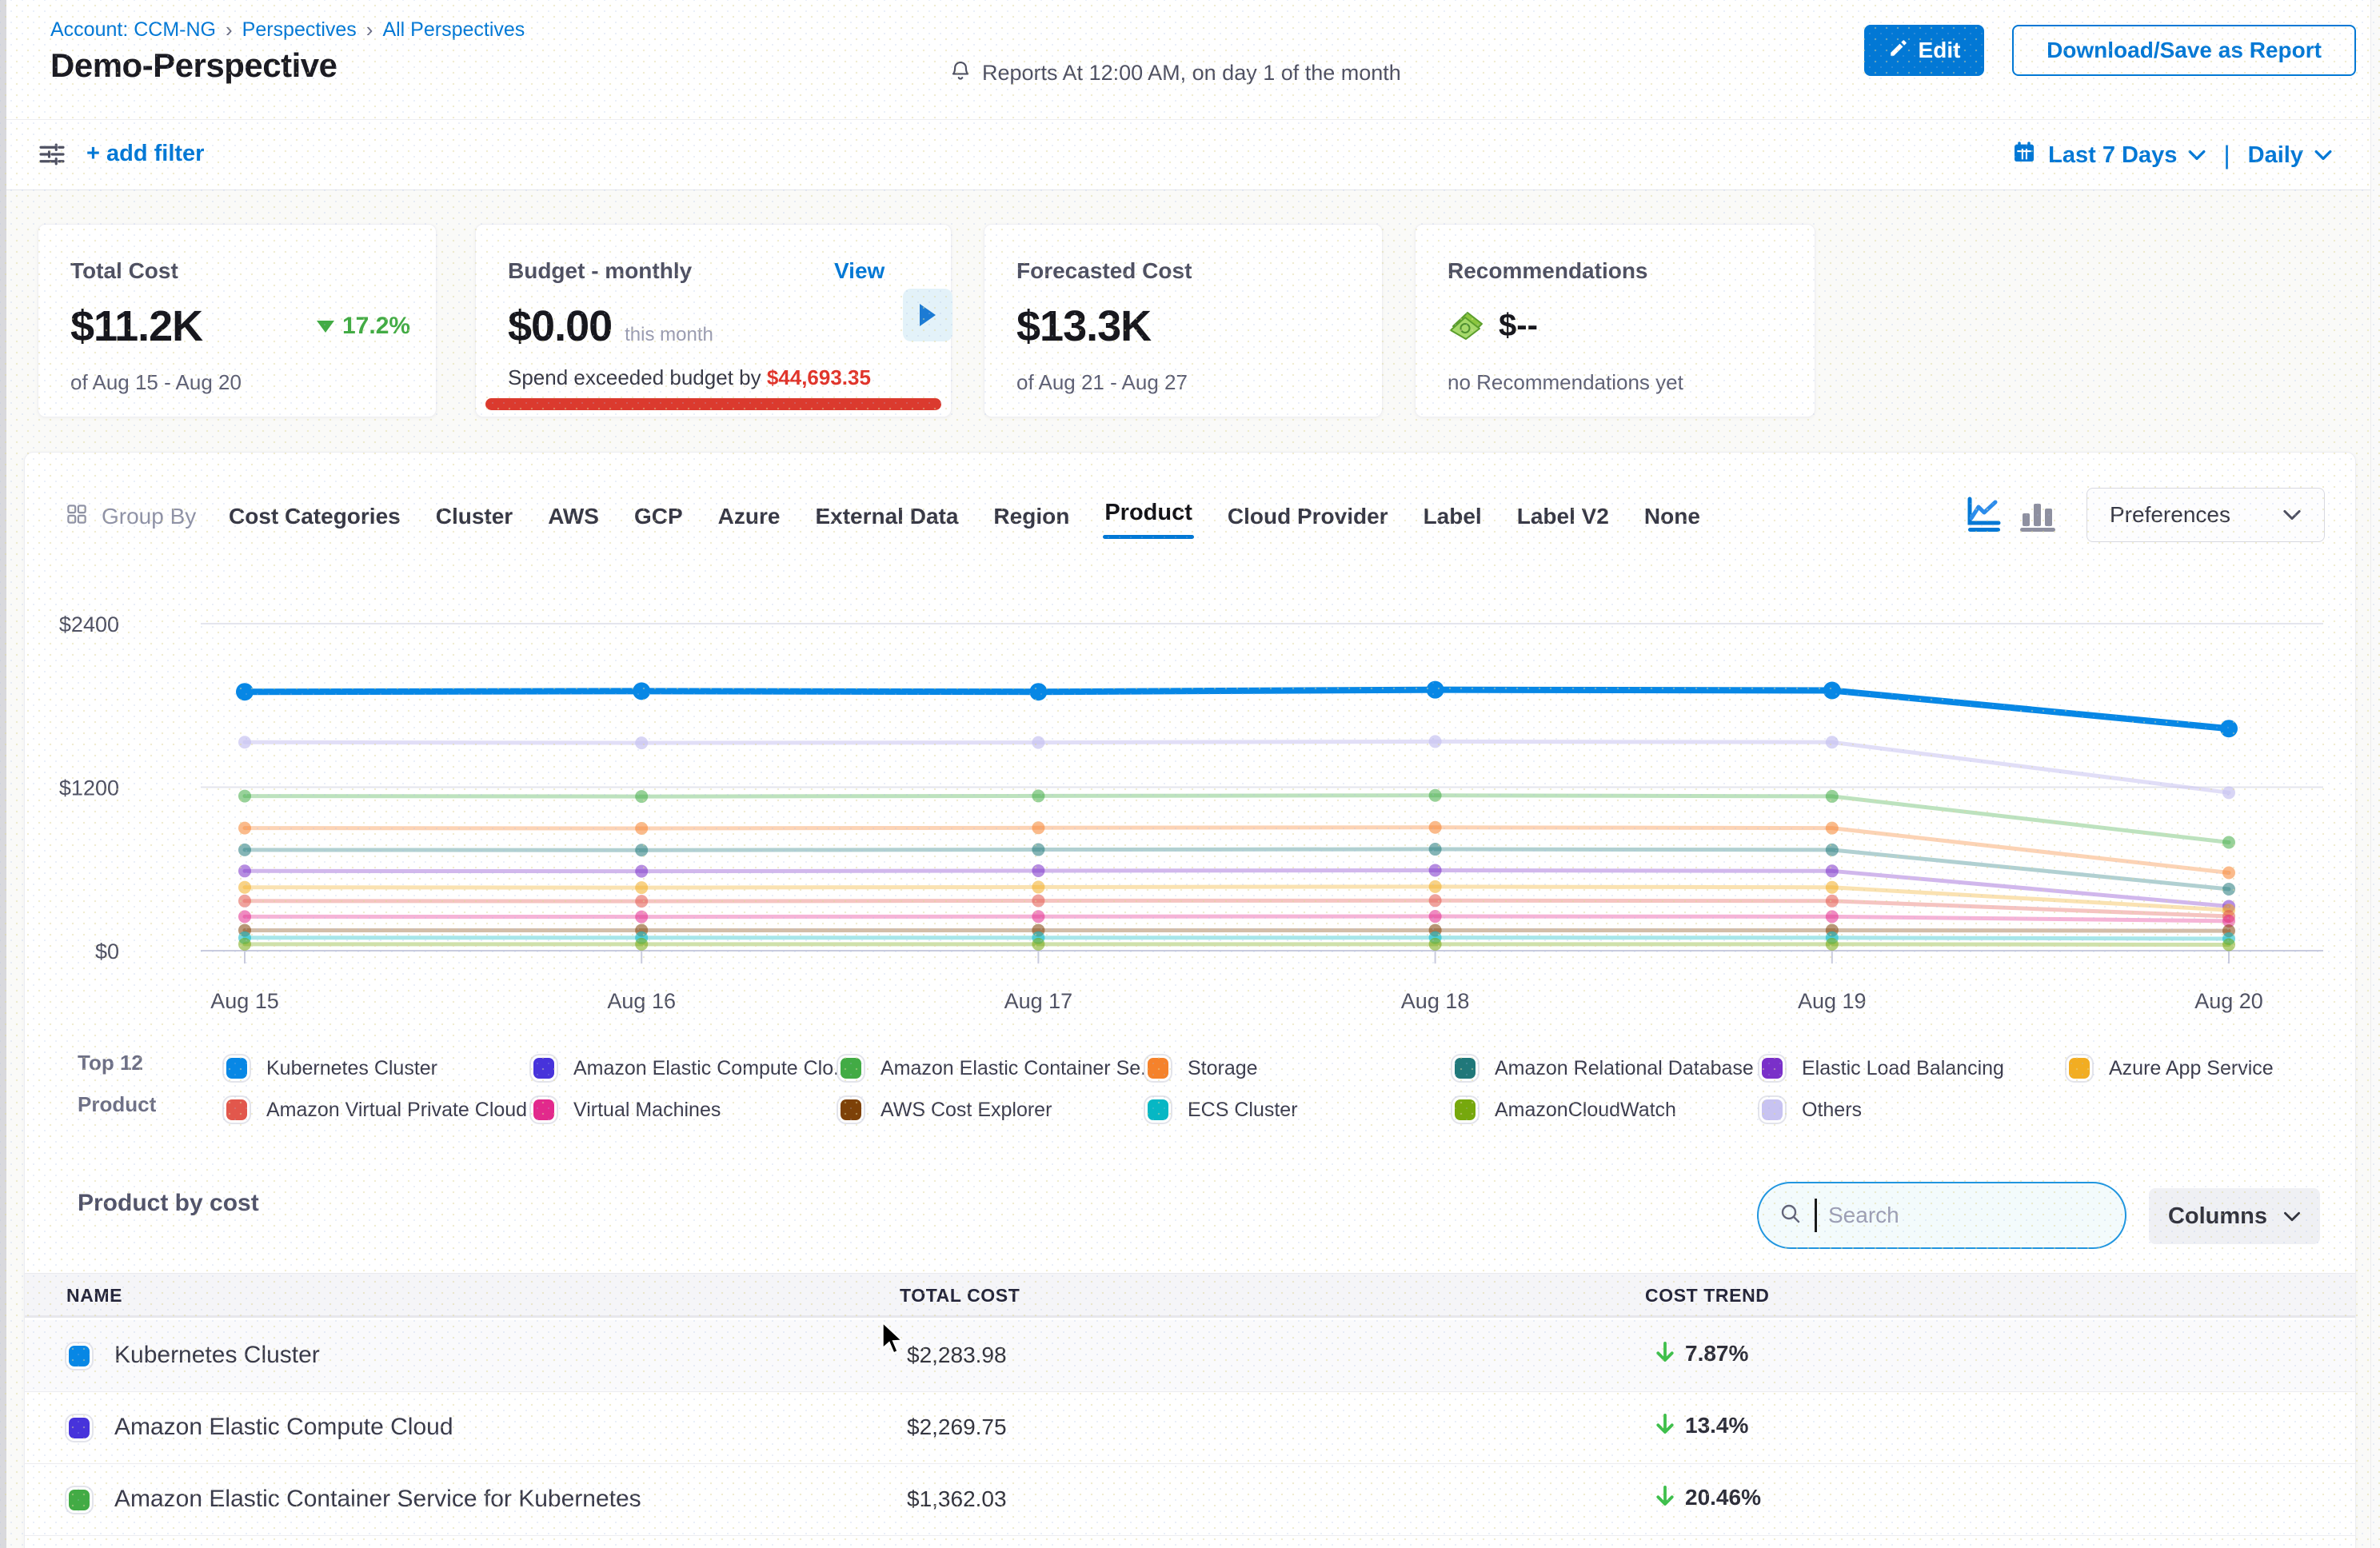 Image resolution: width=2380 pixels, height=1548 pixels. What do you see at coordinates (2205, 515) in the screenshot?
I see `preferences-dropdown: Preferences` at bounding box center [2205, 515].